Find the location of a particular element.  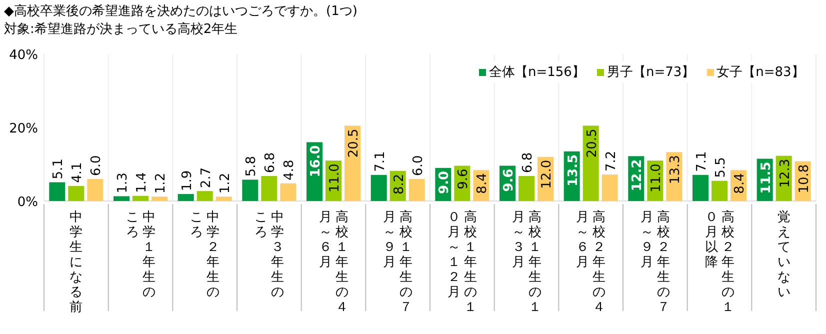

legend-label: 女子【n=83】 is located at coordinates (760, 72).